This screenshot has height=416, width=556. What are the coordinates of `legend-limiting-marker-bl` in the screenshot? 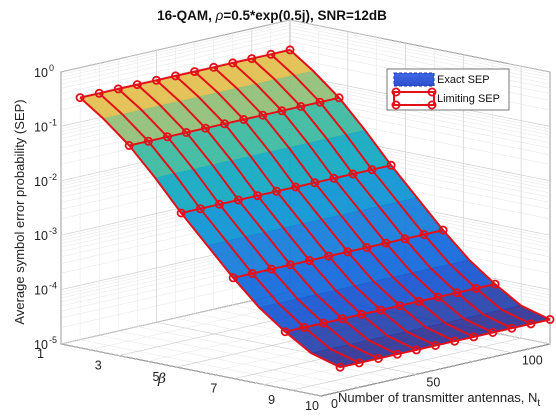 It's located at (396, 105).